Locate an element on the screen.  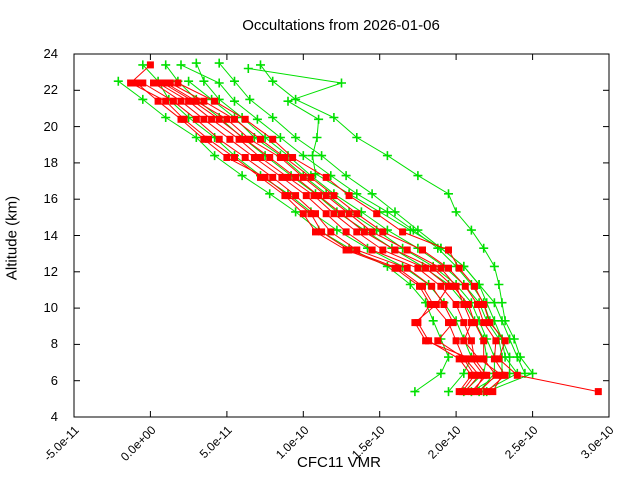
chart-title: Occultations from 2026-01-06 is located at coordinates (341, 25).